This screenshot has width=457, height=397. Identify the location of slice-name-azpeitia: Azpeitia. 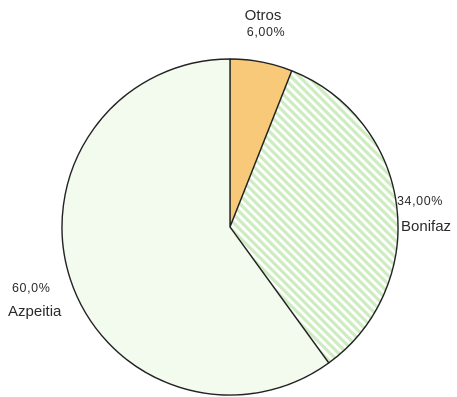
(35, 311).